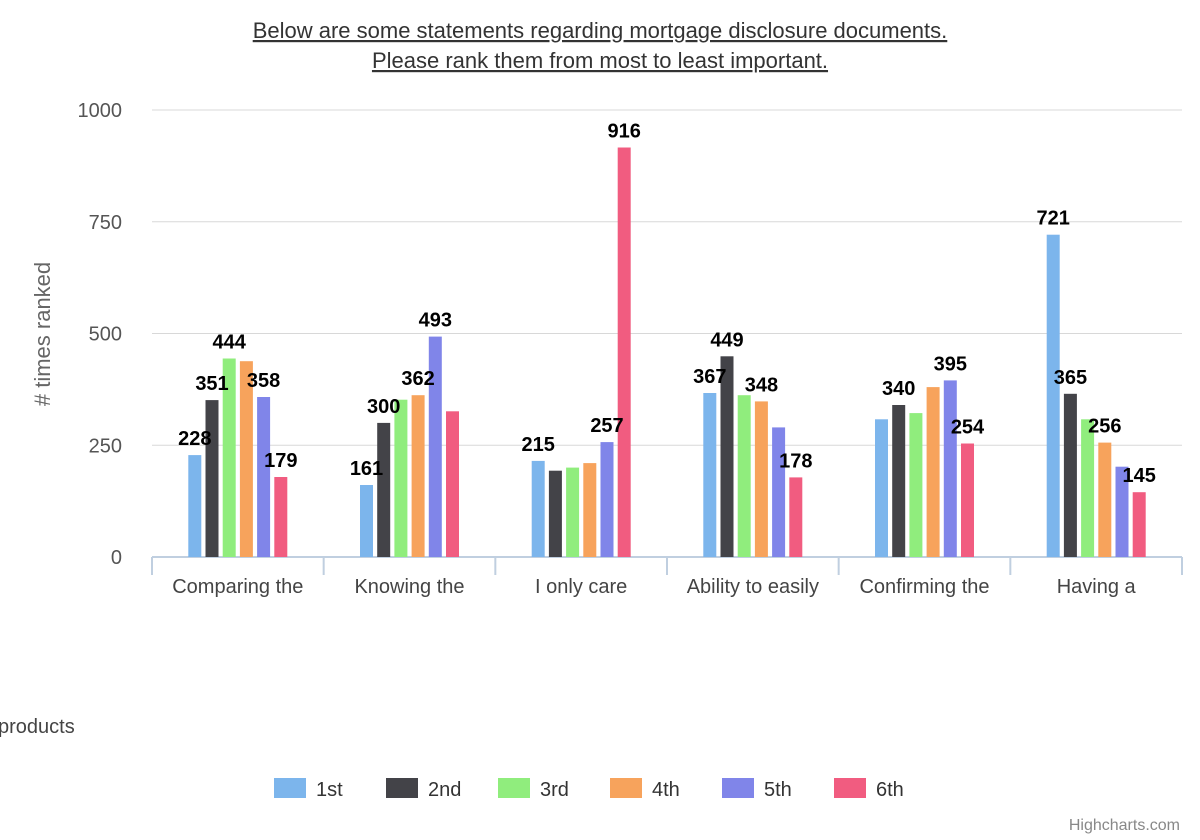  I want to click on data-label: 395, so click(950, 364).